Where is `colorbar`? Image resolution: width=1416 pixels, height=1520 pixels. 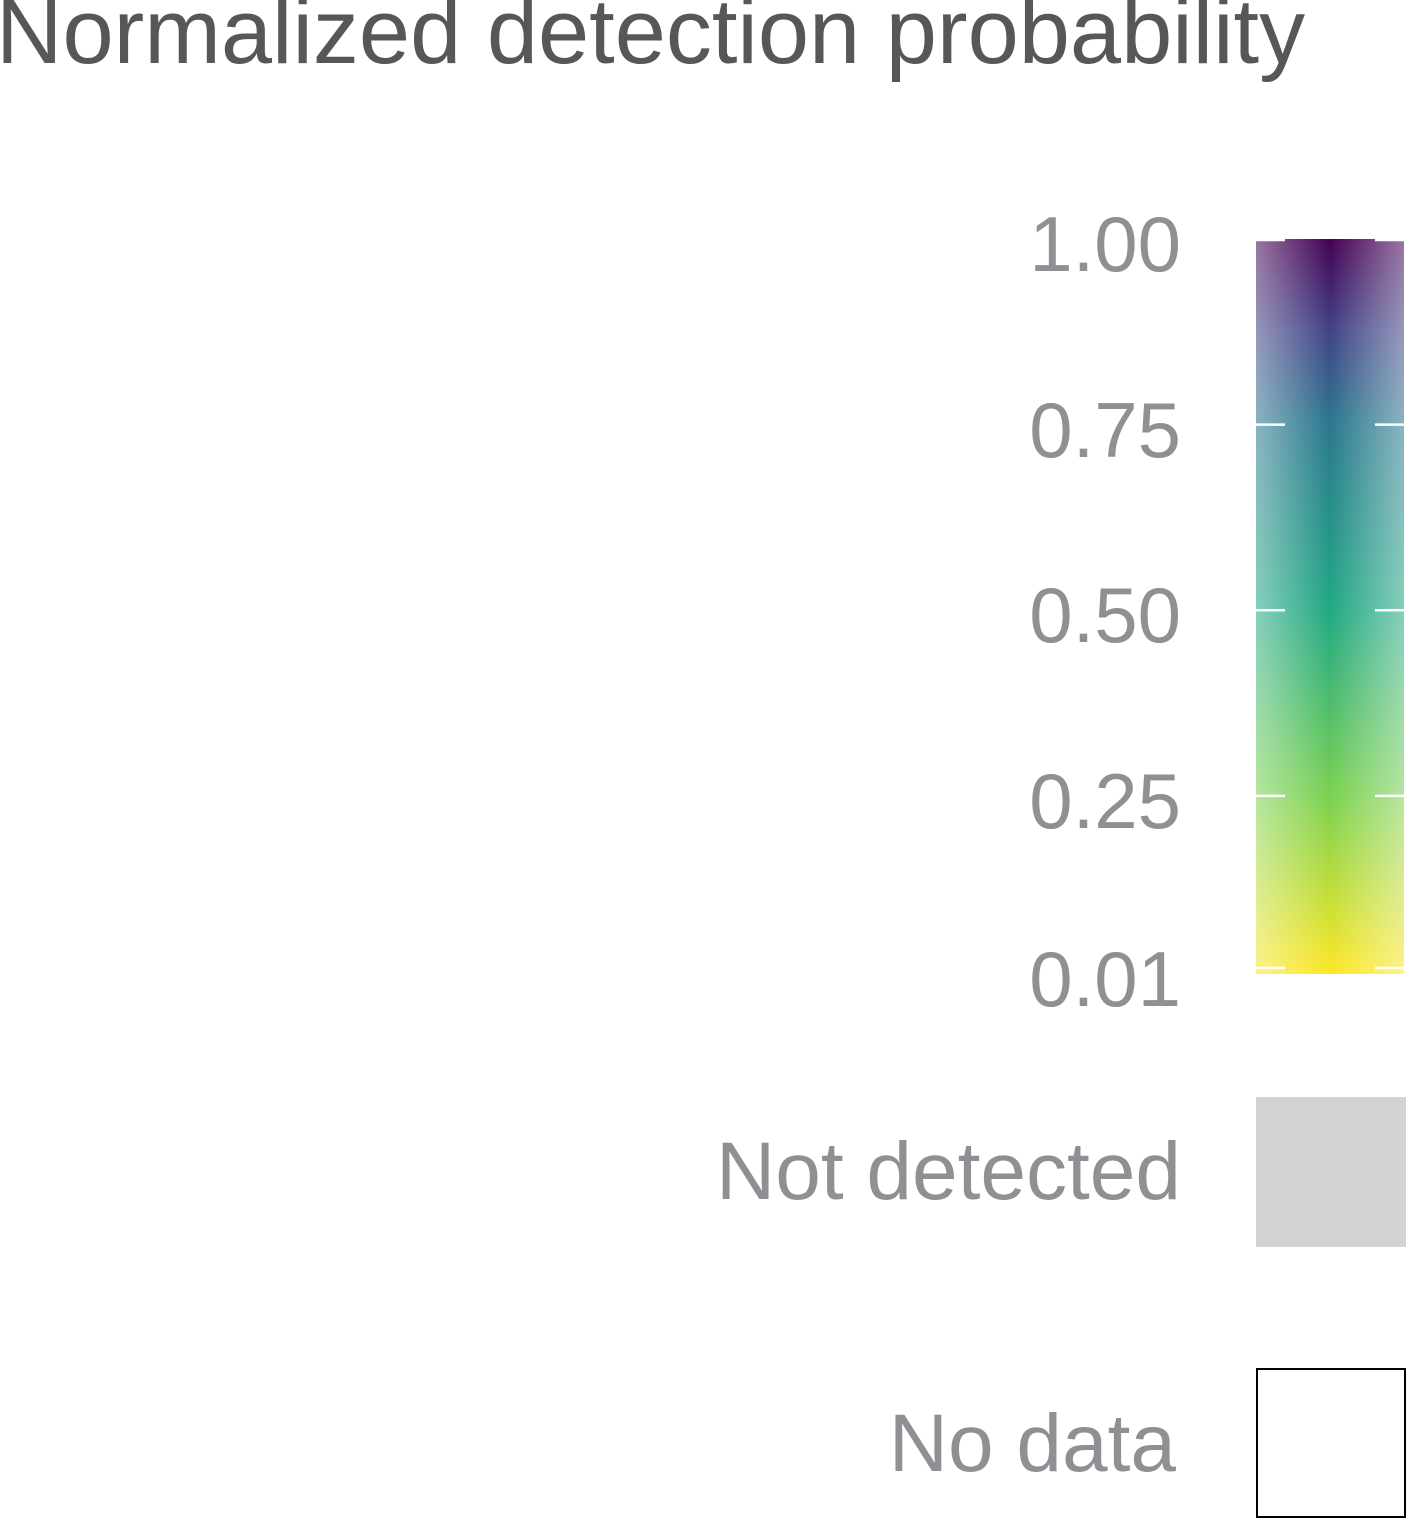
colorbar is located at coordinates (1330, 606).